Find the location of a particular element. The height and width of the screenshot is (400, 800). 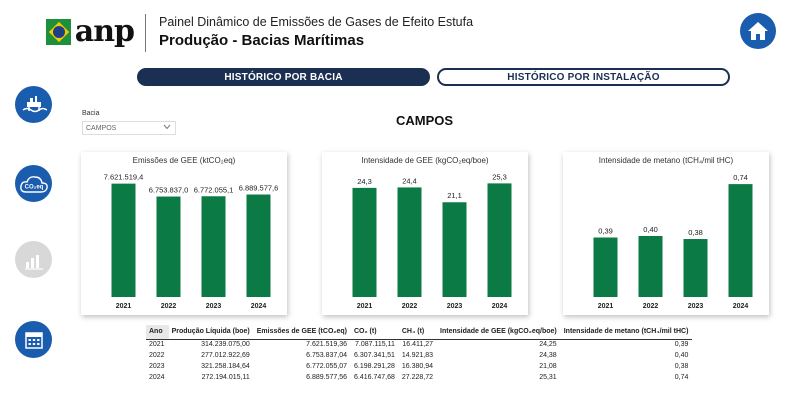

tab-historico-por-bacia: HISTÓRICO POR BACIA is located at coordinates (283, 77).